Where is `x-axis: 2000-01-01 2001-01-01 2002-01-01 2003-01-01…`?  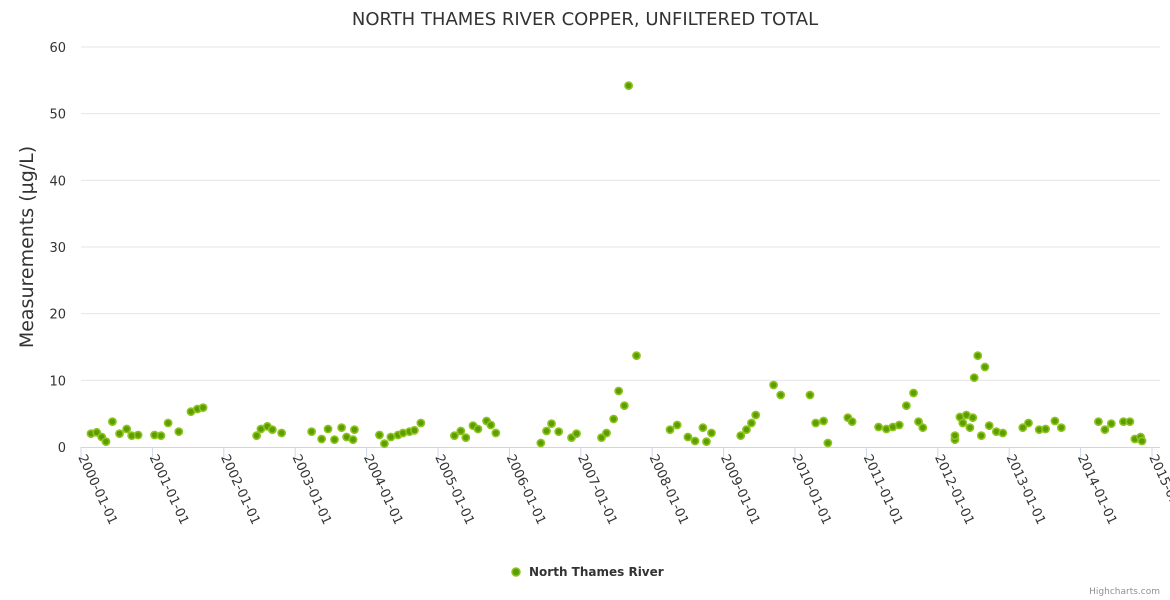
x-axis: 2000-01-01 2001-01-01 2002-01-01 2003-01-01… is located at coordinates (622, 487).